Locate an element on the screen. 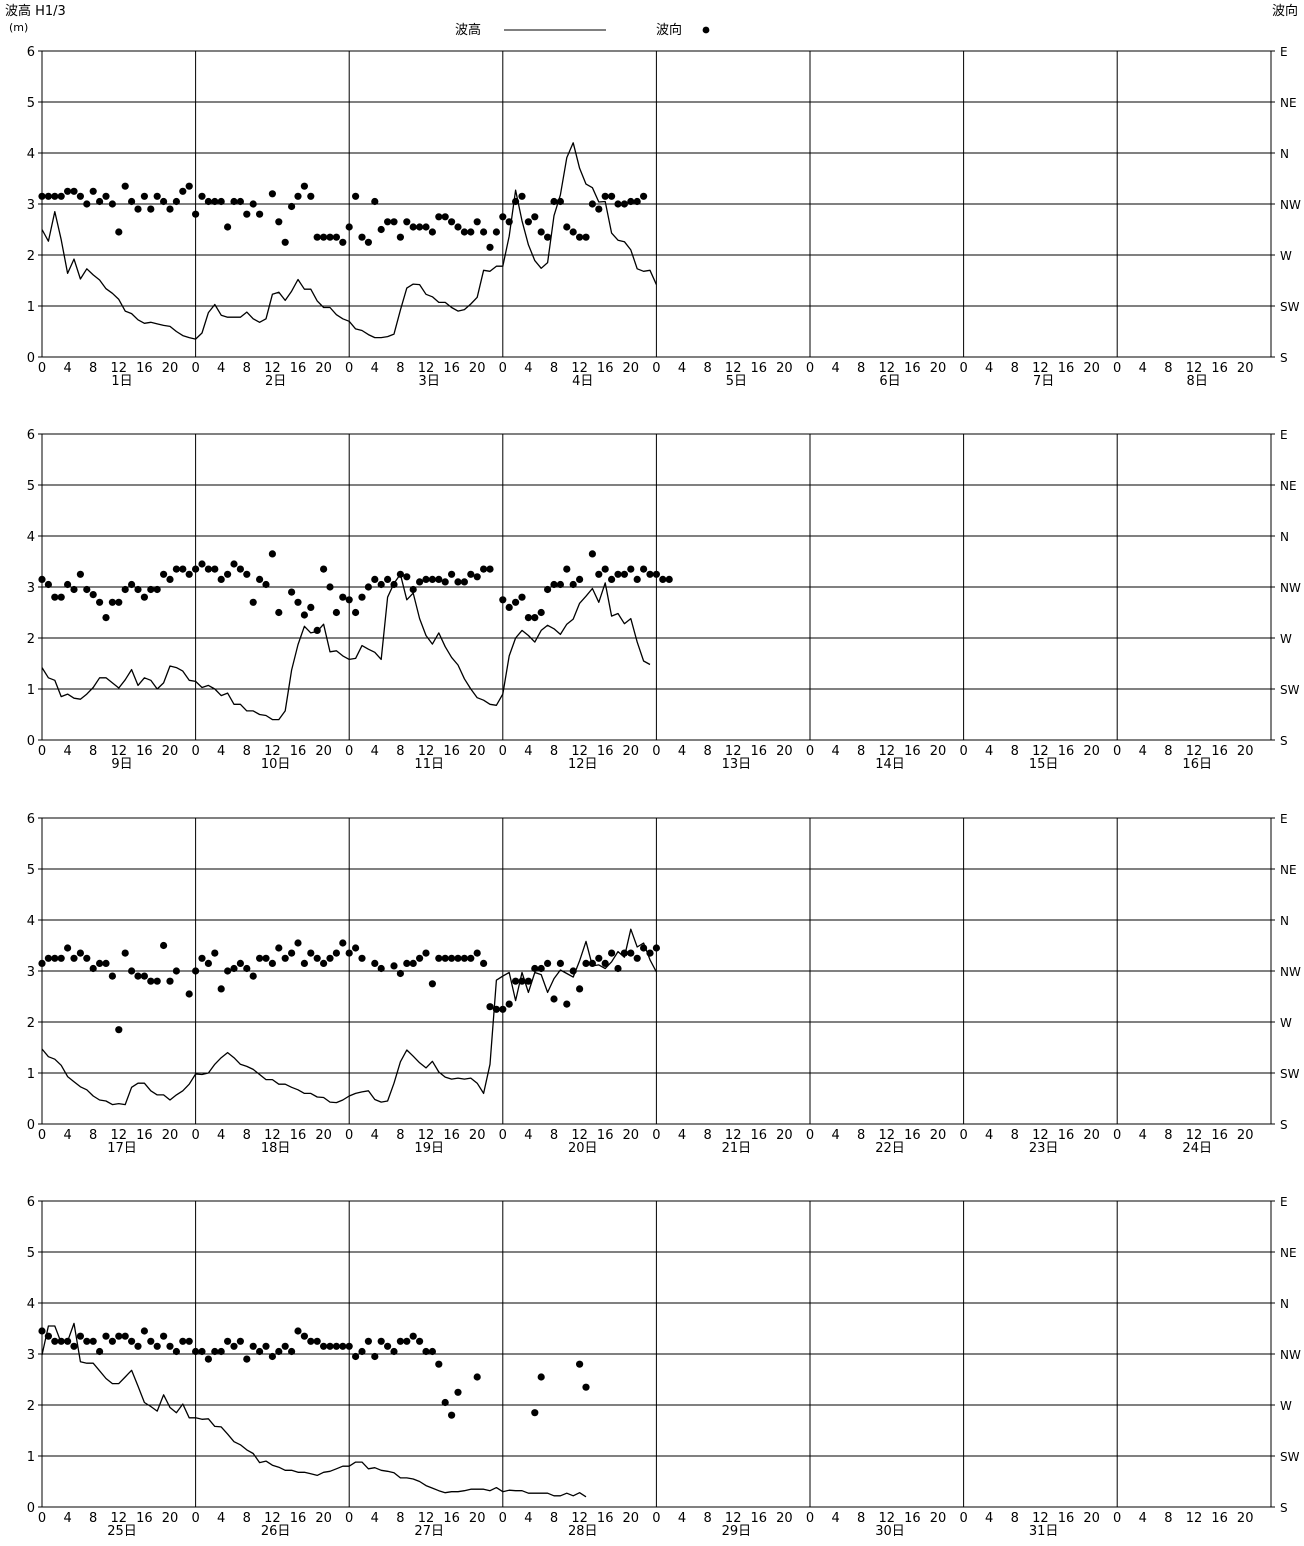 This screenshot has height=1546, width=1304. x-day-label: 15日 is located at coordinates (1044, 764).